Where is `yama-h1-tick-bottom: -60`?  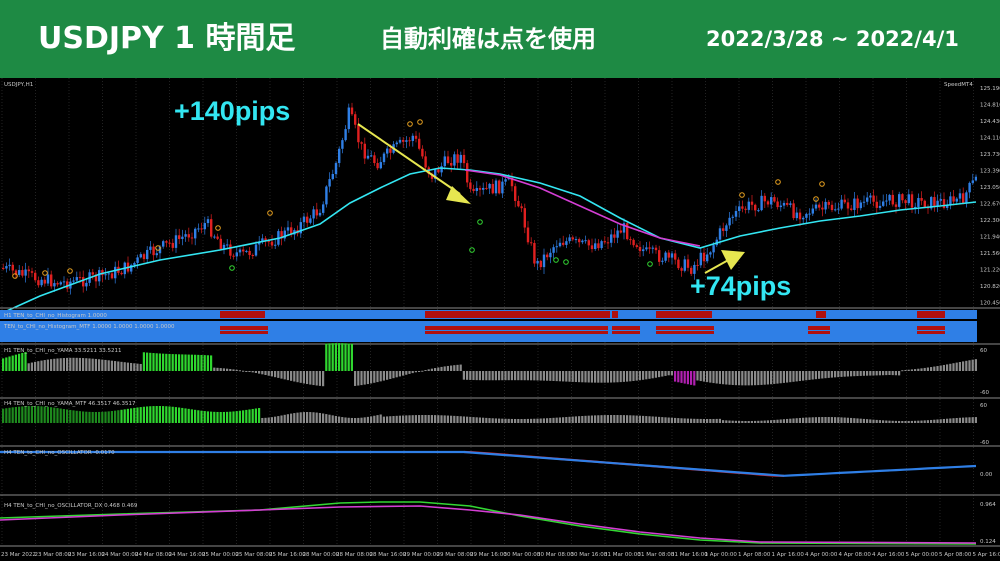
yama-h1-tick-bottom: -60 is located at coordinates (984, 393).